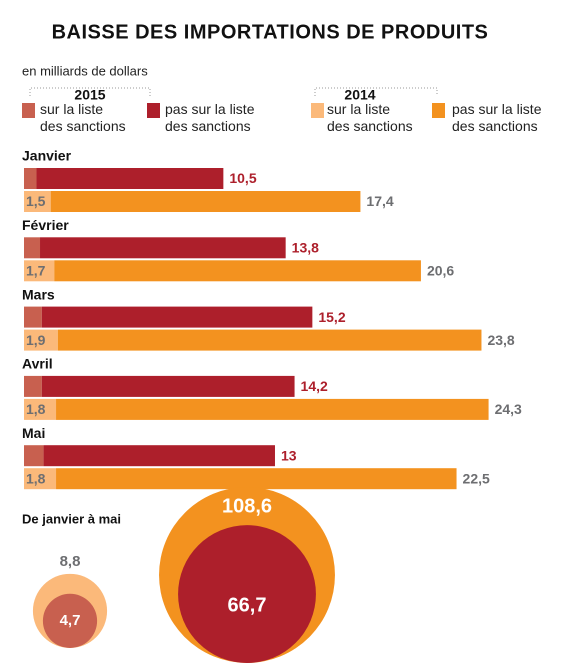 This screenshot has height=668, width=564. Describe the element at coordinates (305, 248) in the screenshot. I see `value-label: 13,8` at that location.